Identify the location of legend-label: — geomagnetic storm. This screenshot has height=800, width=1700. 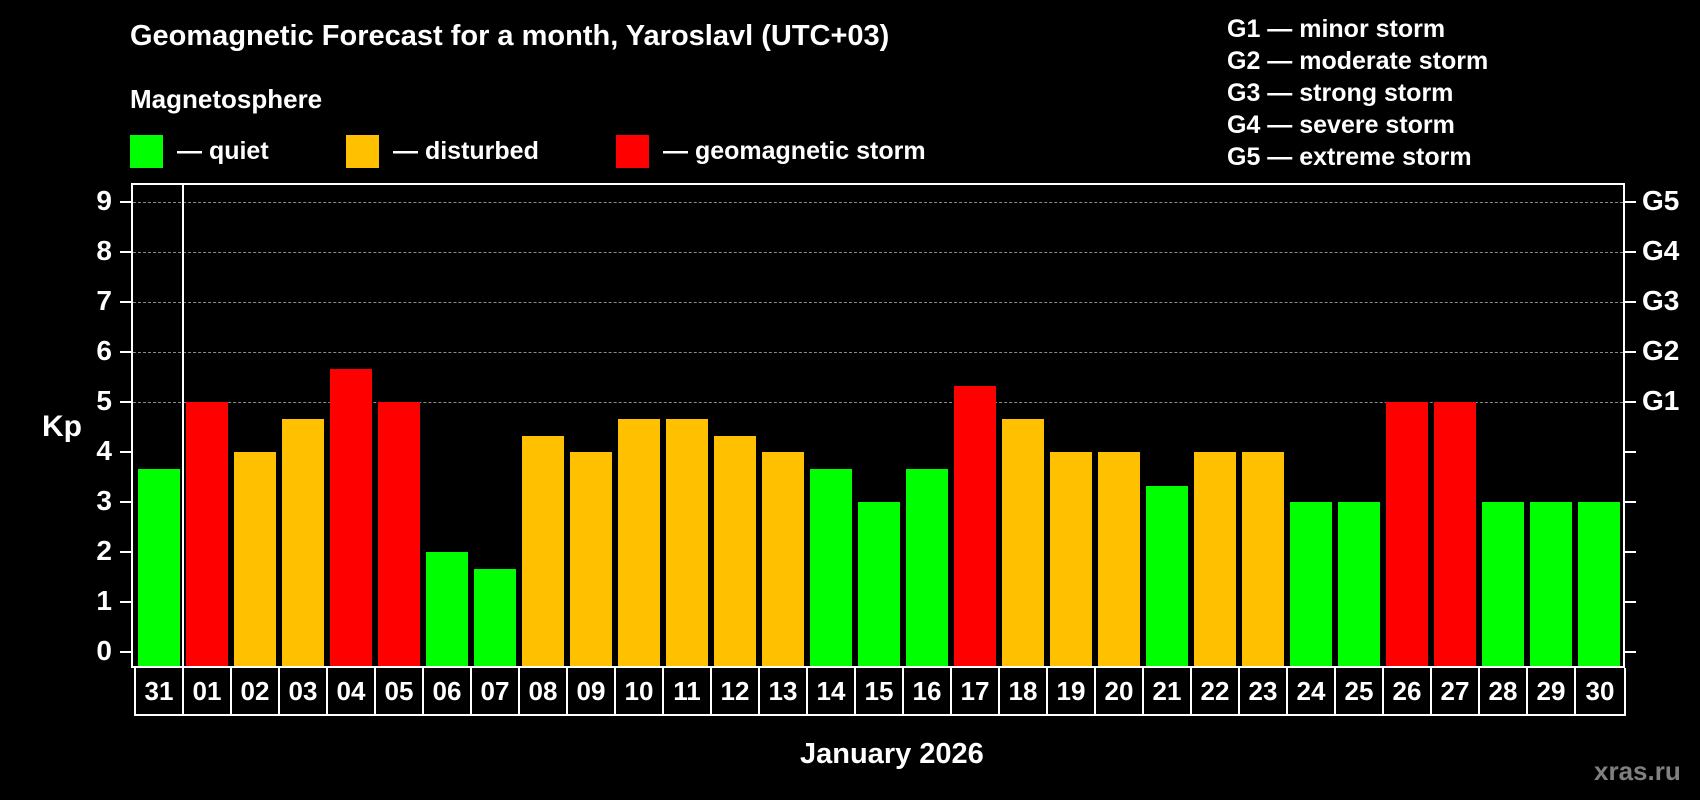
(794, 150).